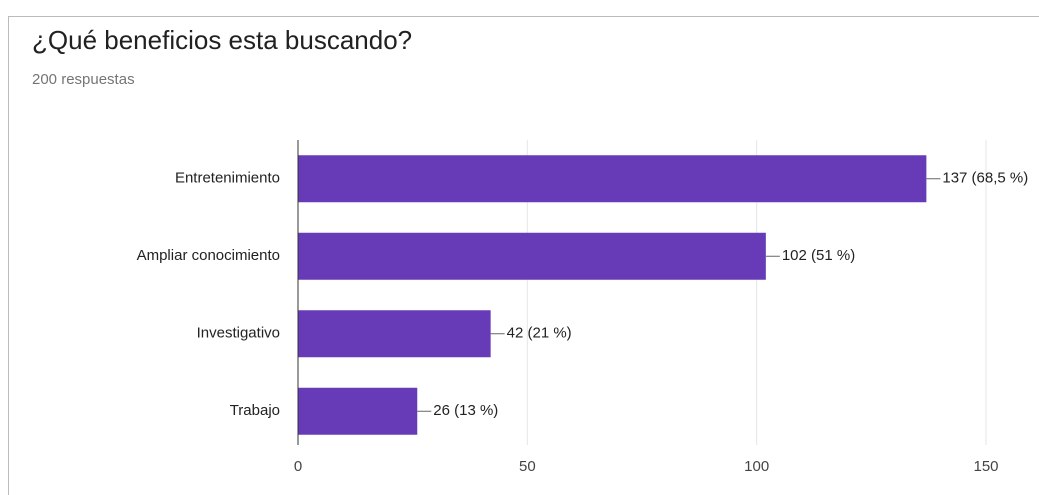 The width and height of the screenshot is (1039, 495). What do you see at coordinates (227, 178) in the screenshot?
I see `y-tick-label: Entretenimiento` at bounding box center [227, 178].